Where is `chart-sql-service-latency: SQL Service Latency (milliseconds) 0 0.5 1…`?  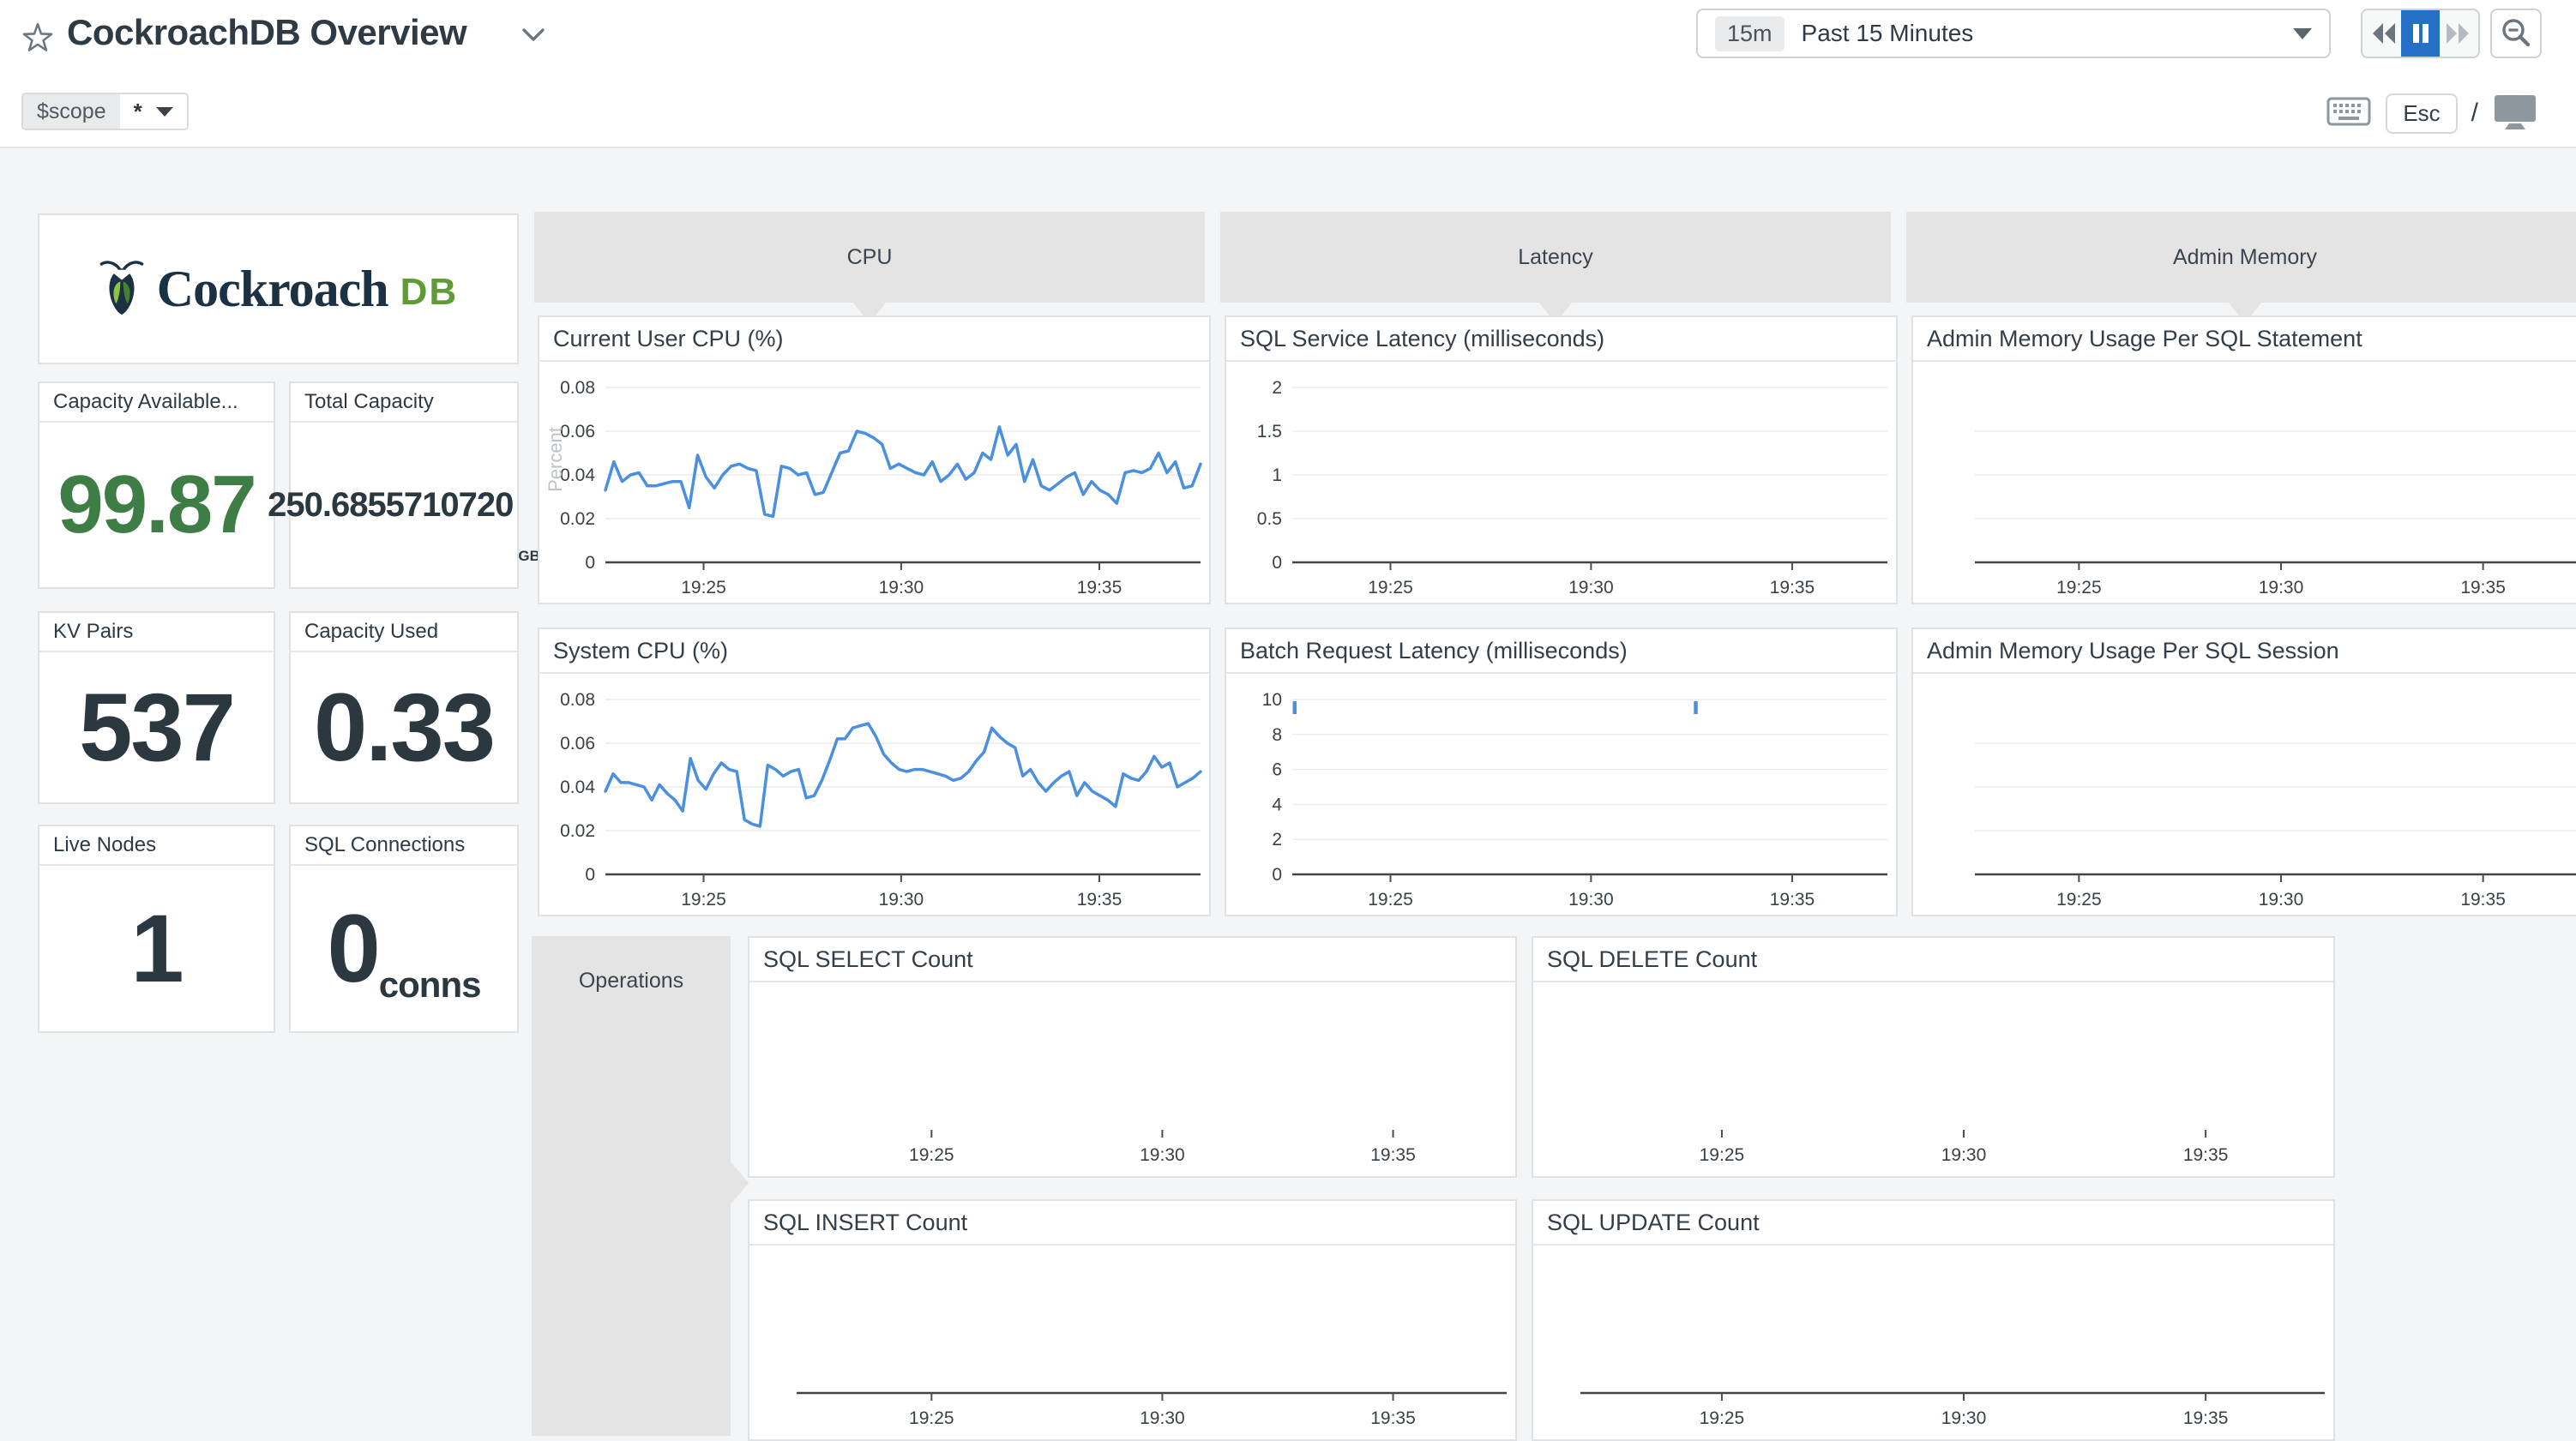
chart-sql-service-latency: SQL Service Latency (milliseconds) 0 0.5 1… is located at coordinates (1561, 459).